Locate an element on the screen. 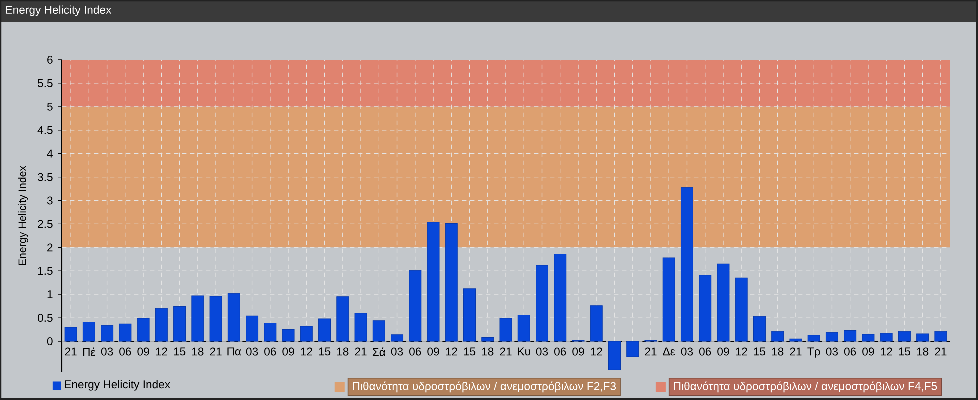 The width and height of the screenshot is (978, 400). legend-label: Πιθανότητα υδροστρόβιλων / ανεμοστρόβιλων F2,F3 is located at coordinates (484, 387).